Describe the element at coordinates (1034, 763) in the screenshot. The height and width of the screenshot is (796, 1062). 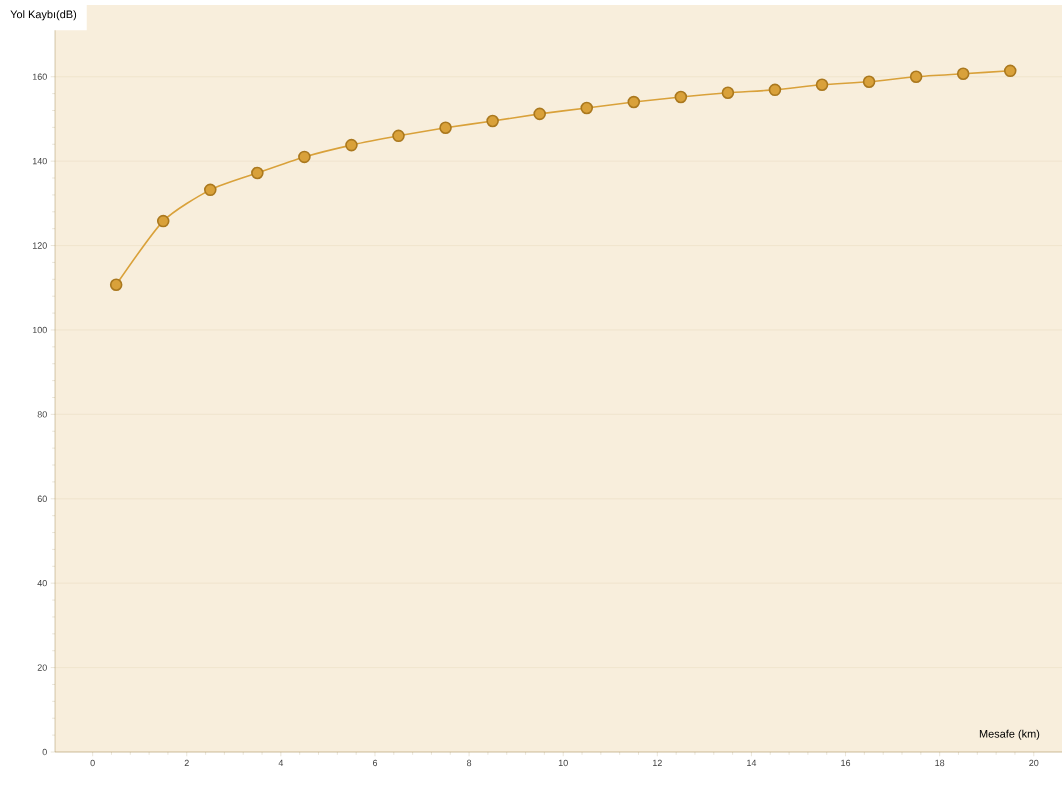
I see `x-tick-label: 20` at that location.